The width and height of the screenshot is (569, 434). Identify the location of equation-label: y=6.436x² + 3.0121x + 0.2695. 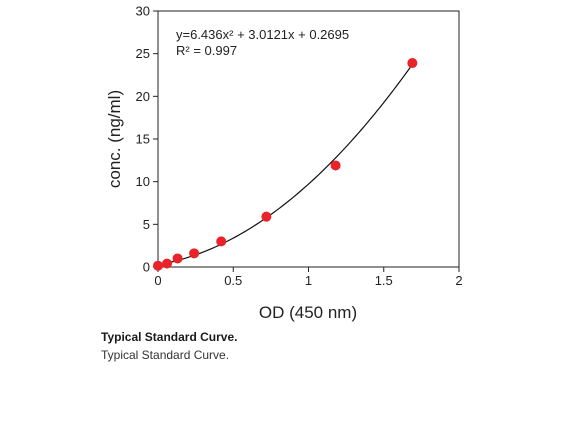
(262, 34).